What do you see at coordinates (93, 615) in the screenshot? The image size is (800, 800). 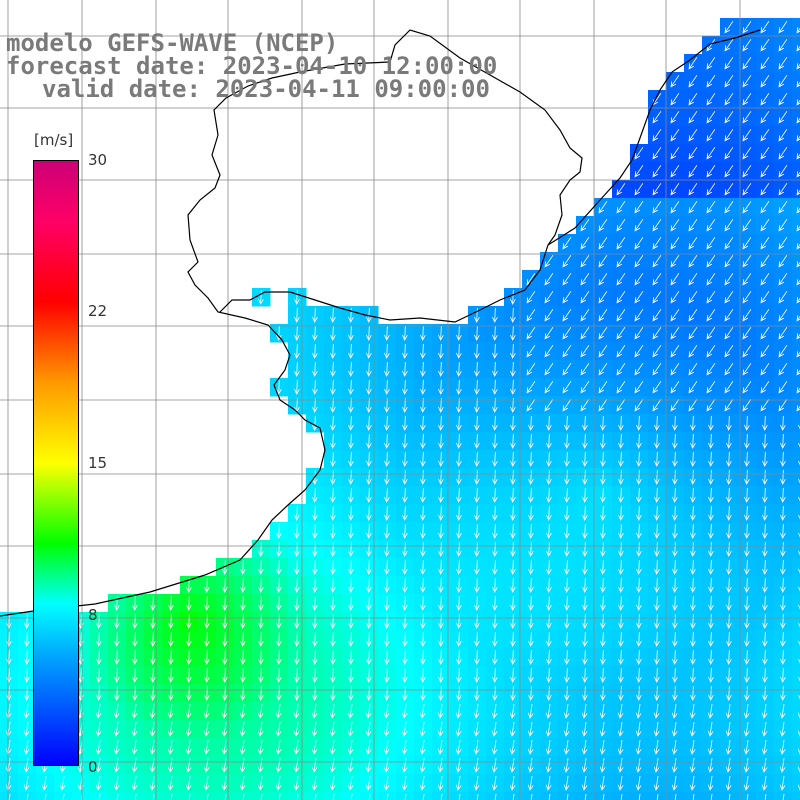 I see `colorbar-tick-8: 8` at bounding box center [93, 615].